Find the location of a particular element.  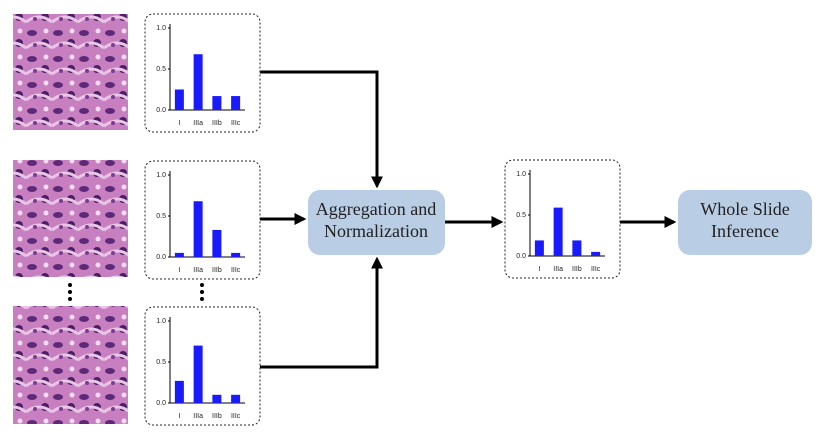

node-label: Normalization is located at coordinates (376, 231).